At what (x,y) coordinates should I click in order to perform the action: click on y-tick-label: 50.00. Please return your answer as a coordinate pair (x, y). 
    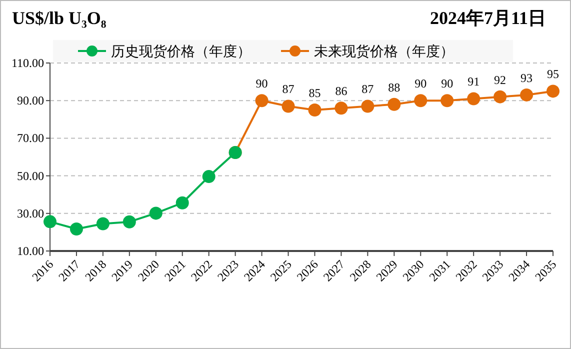
    Looking at the image, I should click on (30, 175).